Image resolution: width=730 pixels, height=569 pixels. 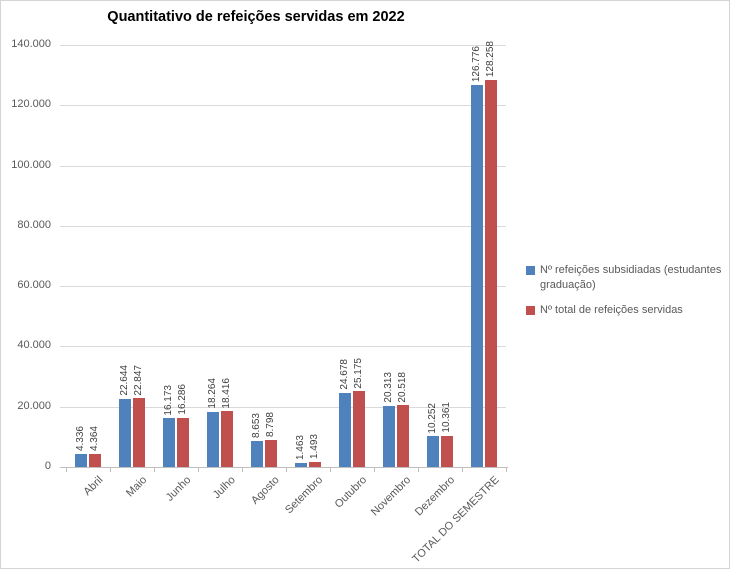 I want to click on y-axis-label-140000: 140.000, so click(x=31, y=44).